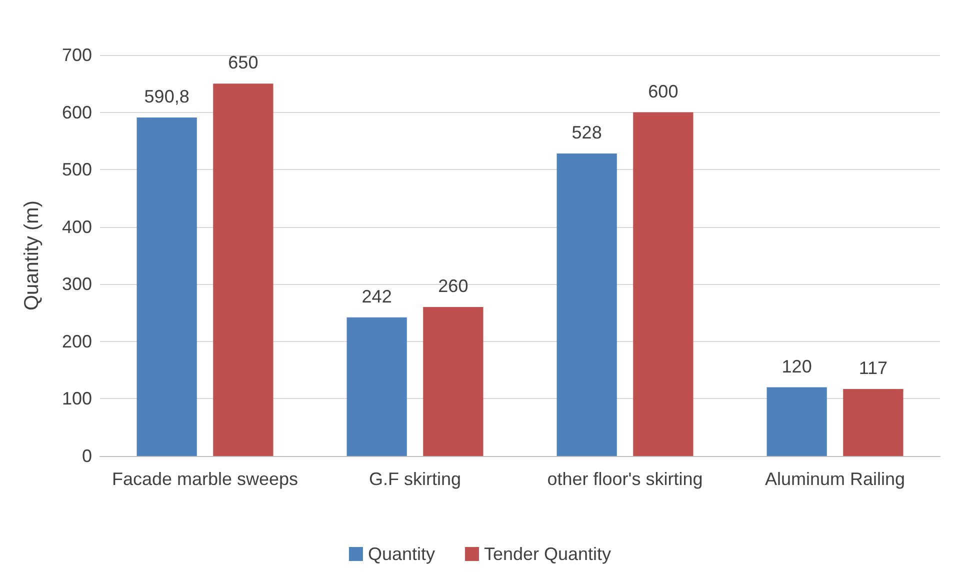  Describe the element at coordinates (453, 286) in the screenshot. I see `data-label: 260` at that location.